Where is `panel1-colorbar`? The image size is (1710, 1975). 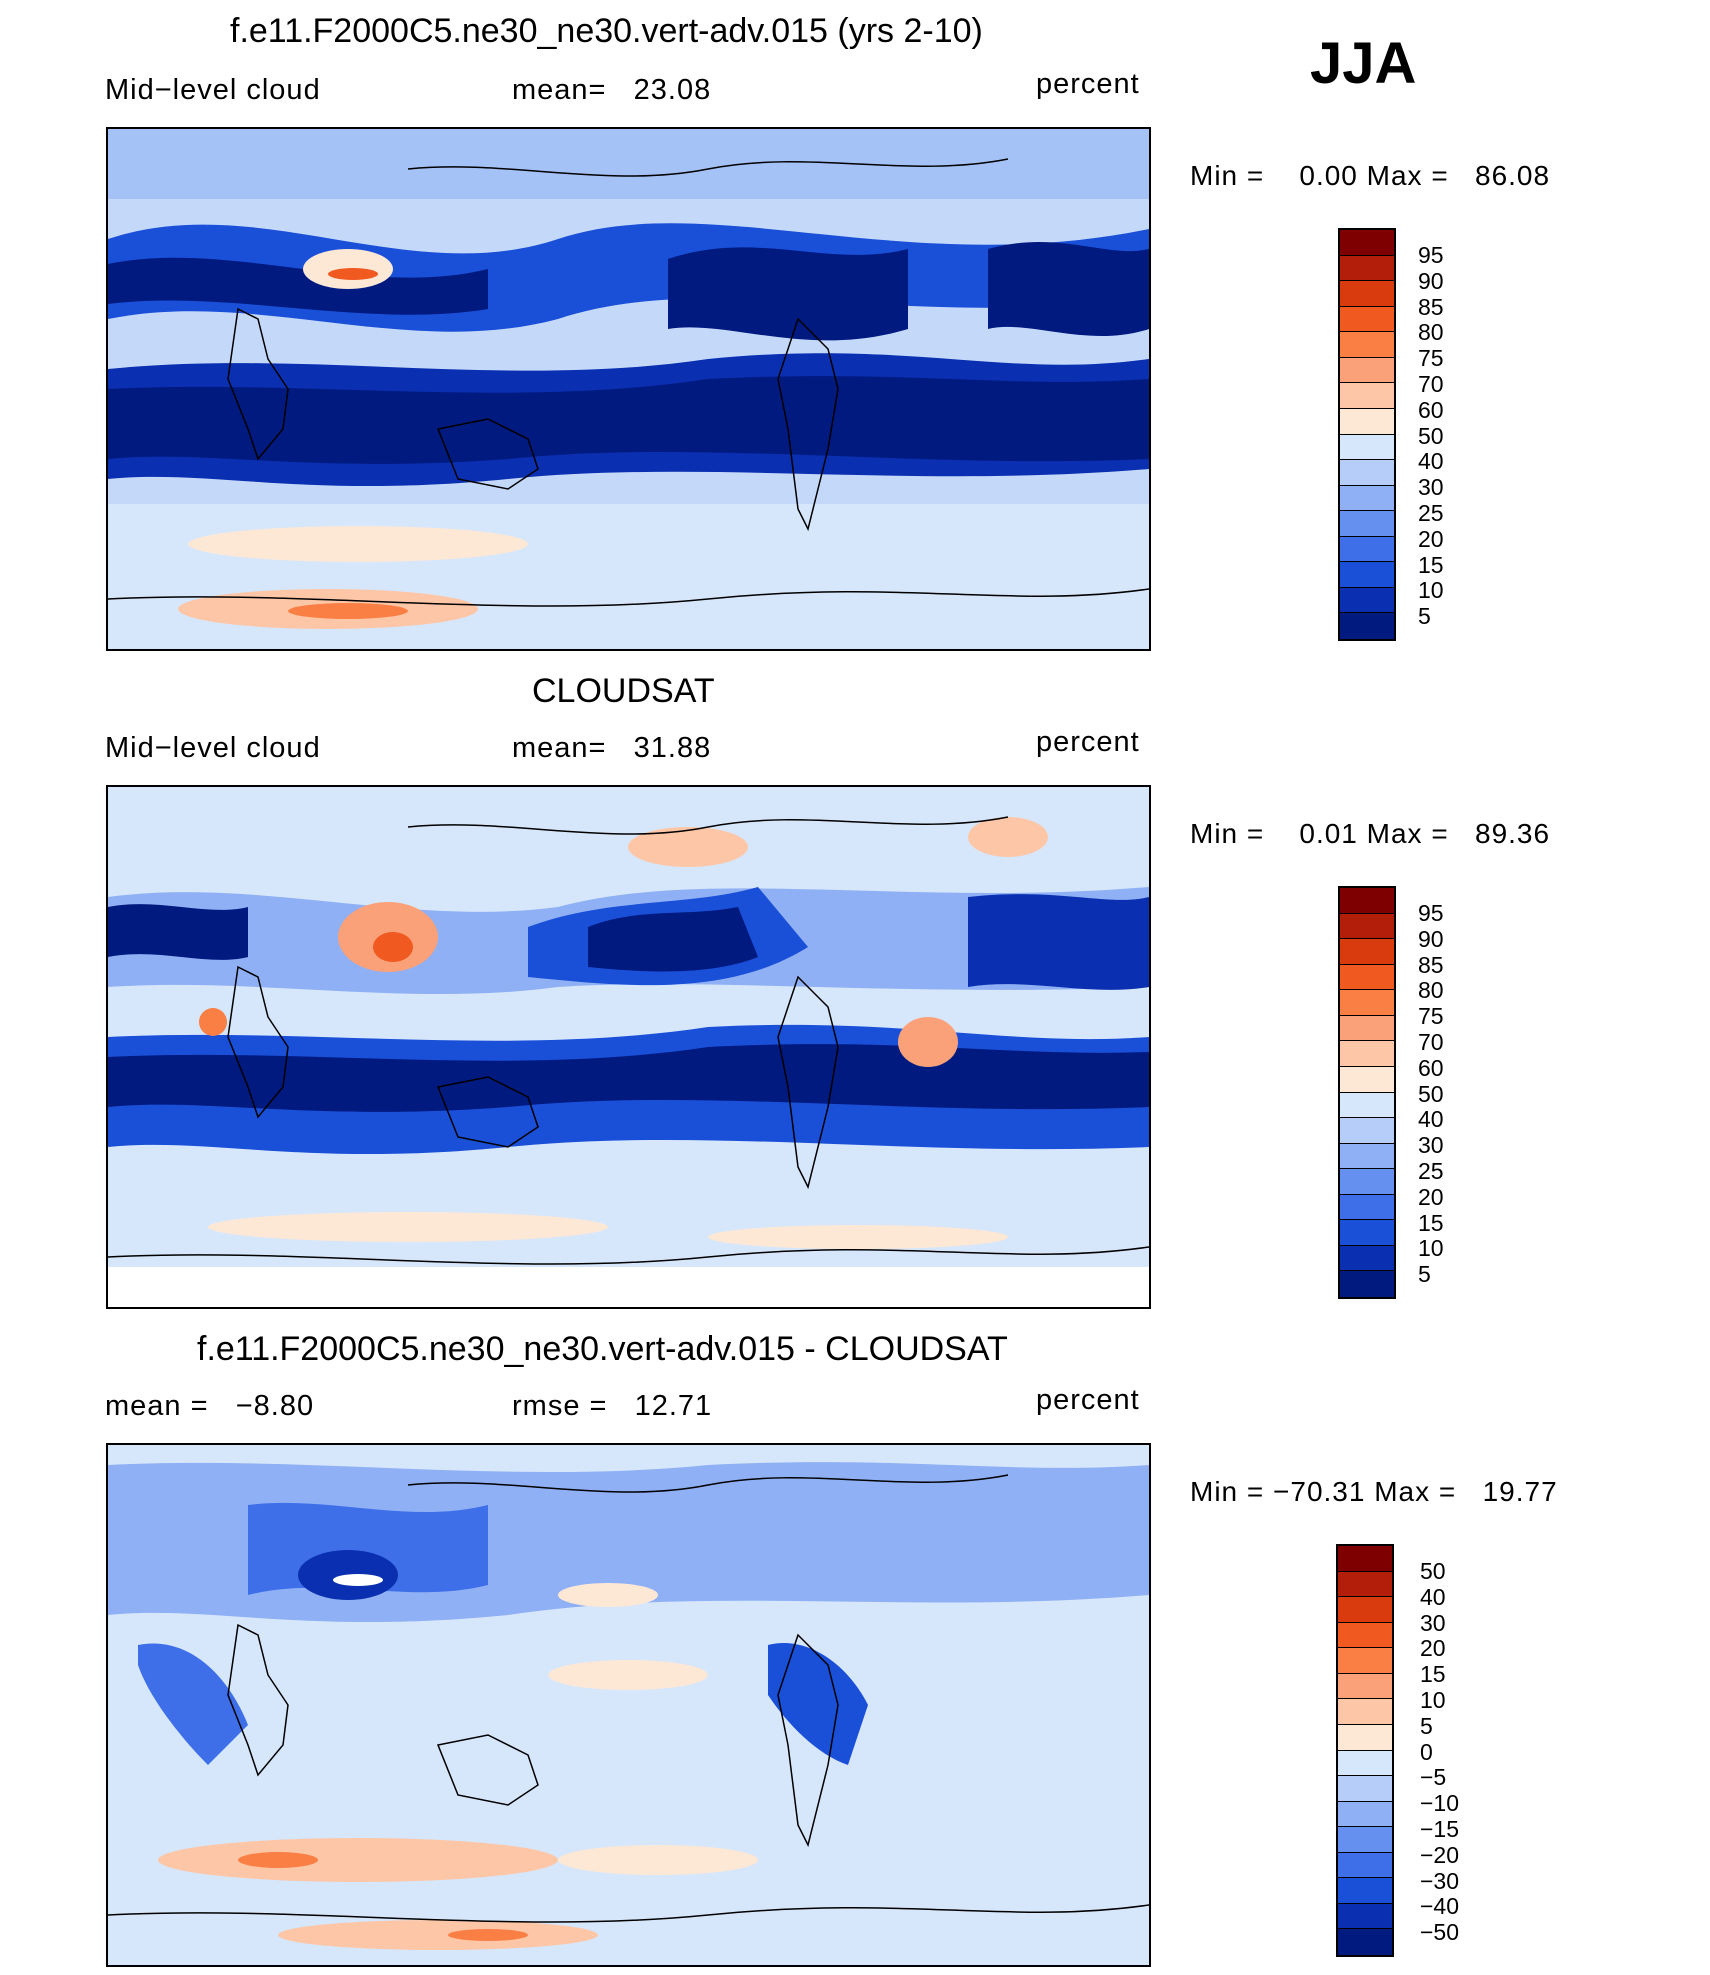
panel1-colorbar is located at coordinates (1367, 434).